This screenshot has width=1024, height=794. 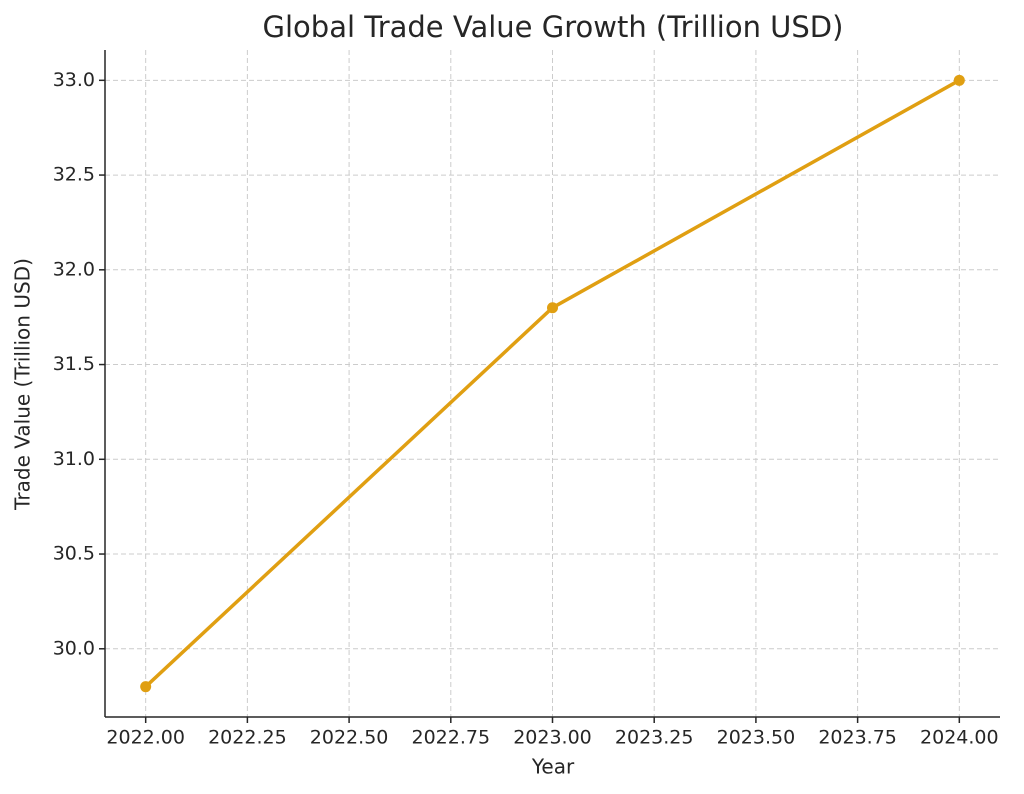 I want to click on x-tick-label: 2023.50, so click(x=756, y=738).